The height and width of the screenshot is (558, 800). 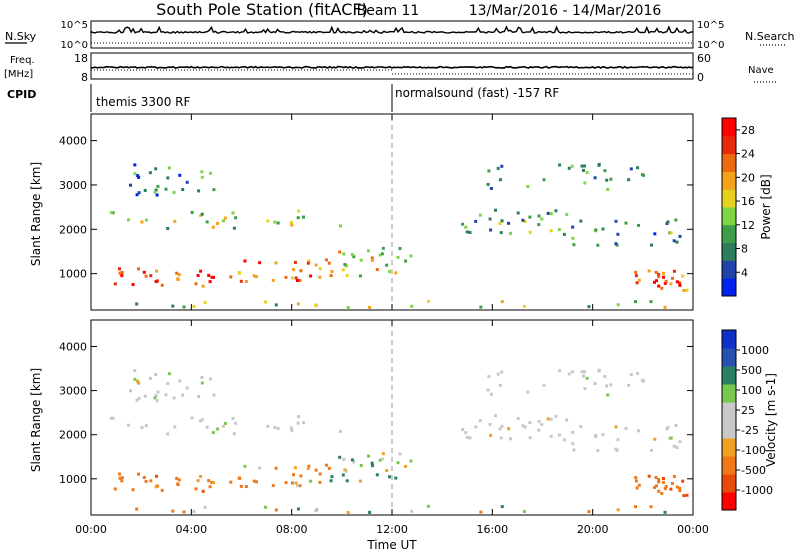 I want to click on nave-tick-top: 60, so click(x=704, y=58).